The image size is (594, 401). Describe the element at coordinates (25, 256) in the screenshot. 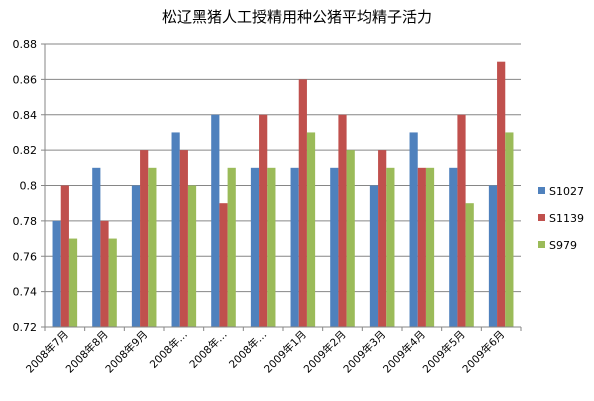

I see `y-tick-label: 0.76` at that location.